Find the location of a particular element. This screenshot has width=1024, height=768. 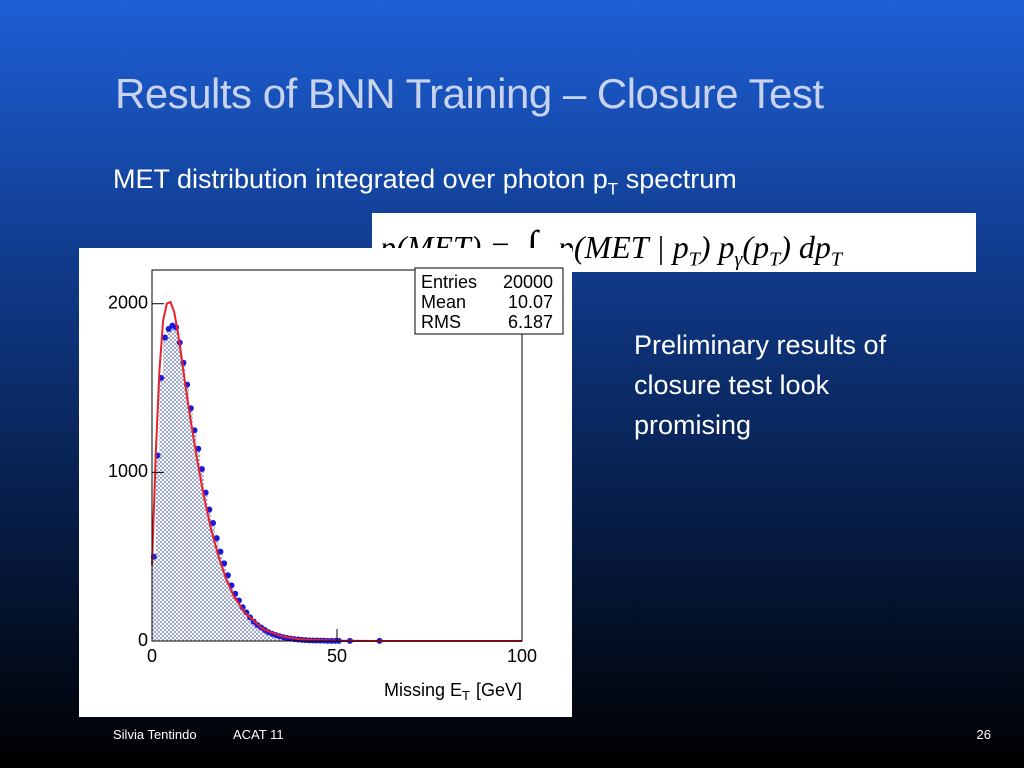

x-tick-label: 50 is located at coordinates (337, 656).